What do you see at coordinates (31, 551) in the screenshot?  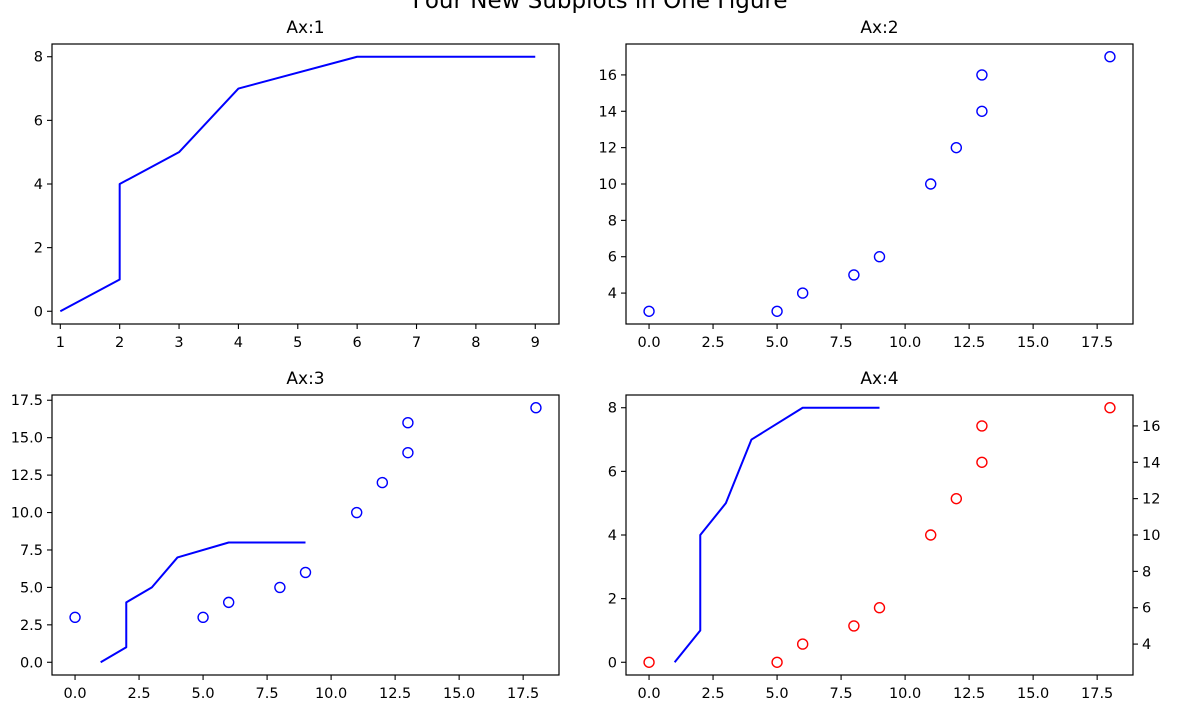 I see `y-tick-label: 7.5` at bounding box center [31, 551].